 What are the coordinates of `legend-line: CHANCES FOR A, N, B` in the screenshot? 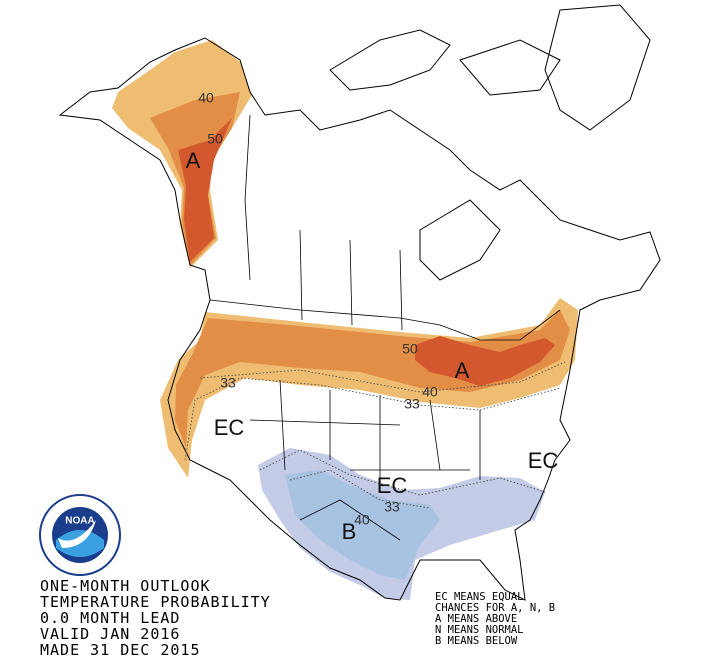 It's located at (495, 608).